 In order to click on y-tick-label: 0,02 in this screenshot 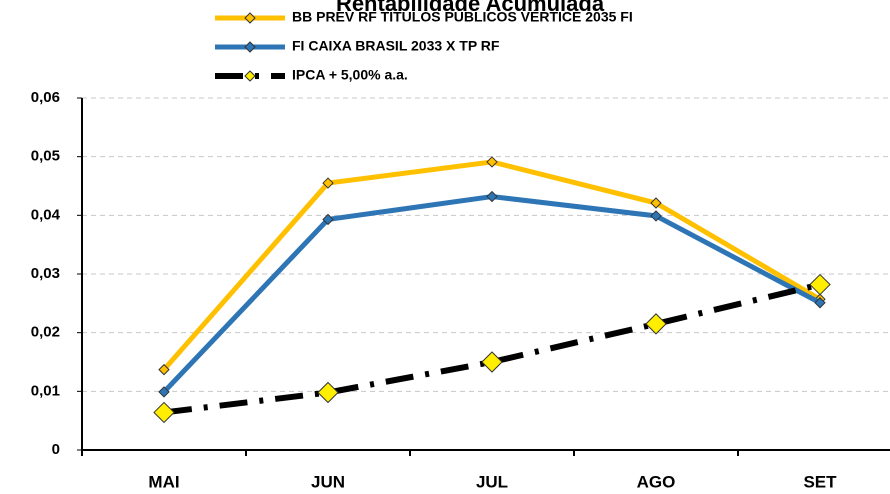, I will do `click(45, 332)`.